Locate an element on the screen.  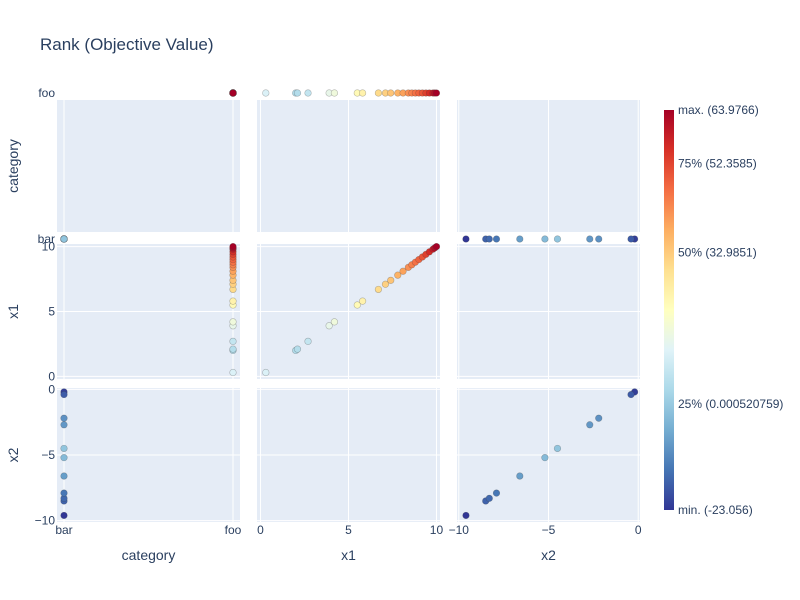
x-axis-title: x2 is located at coordinates (548, 555).